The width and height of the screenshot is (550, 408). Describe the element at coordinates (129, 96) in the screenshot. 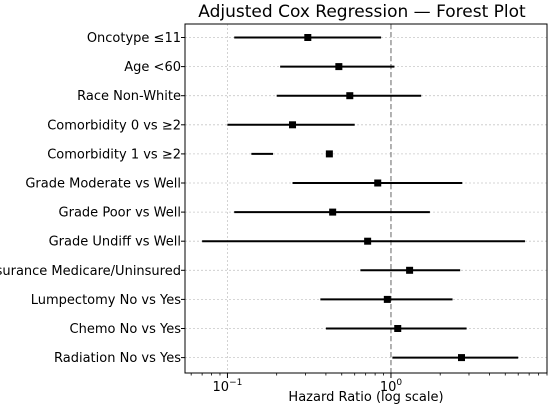

I see `row-label-2: Race Non-White` at that location.